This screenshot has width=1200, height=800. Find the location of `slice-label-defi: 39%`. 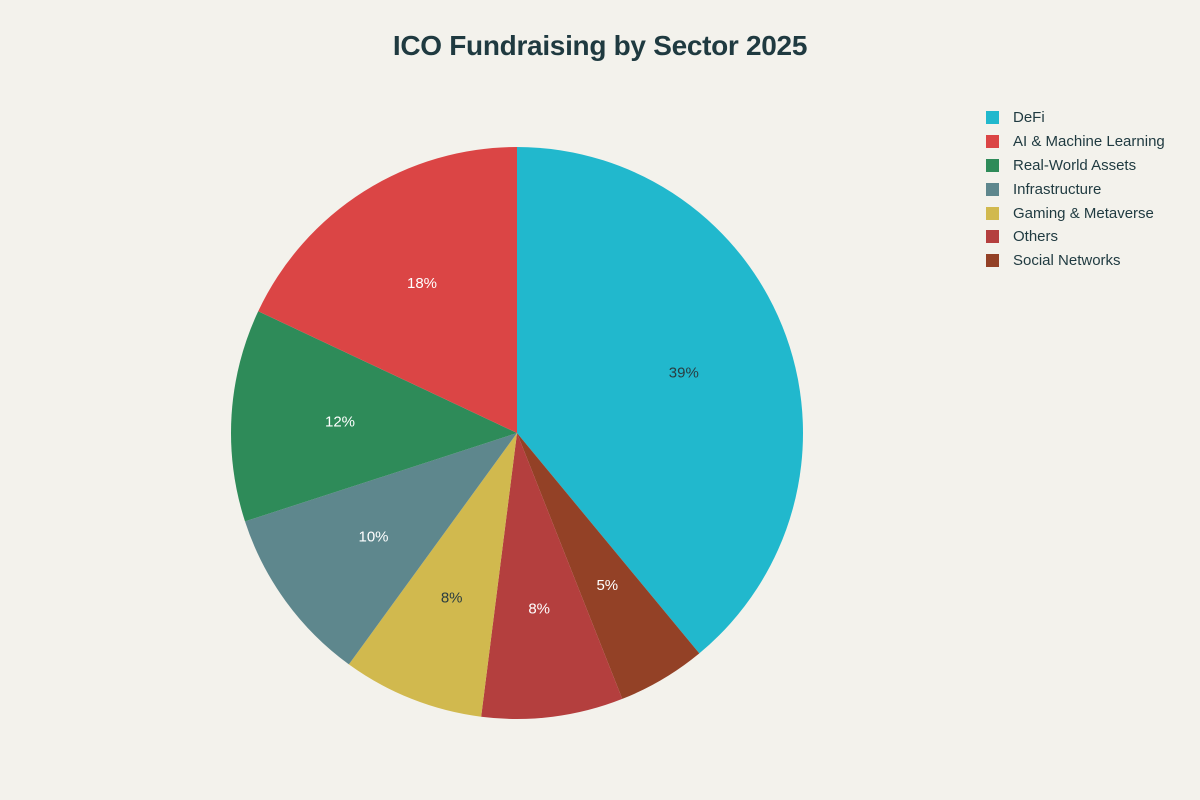

slice-label-defi: 39% is located at coordinates (684, 372).